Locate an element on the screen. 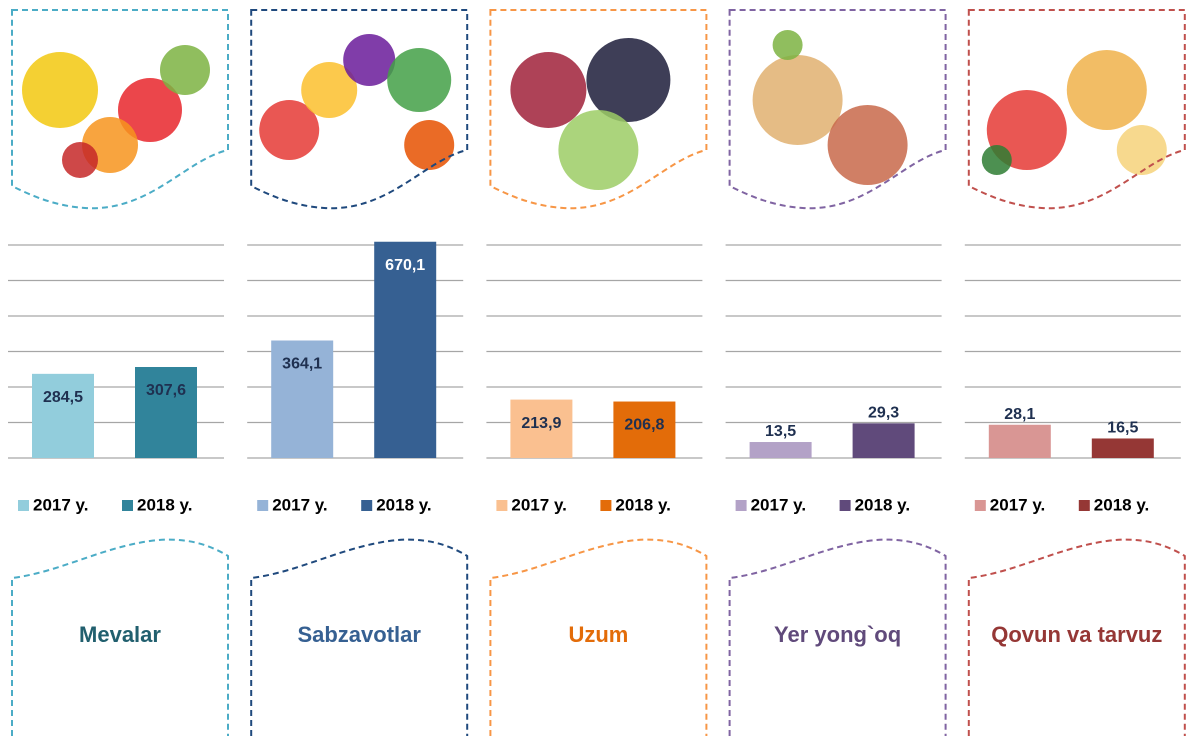  category-title: Uzum is located at coordinates (598, 634).